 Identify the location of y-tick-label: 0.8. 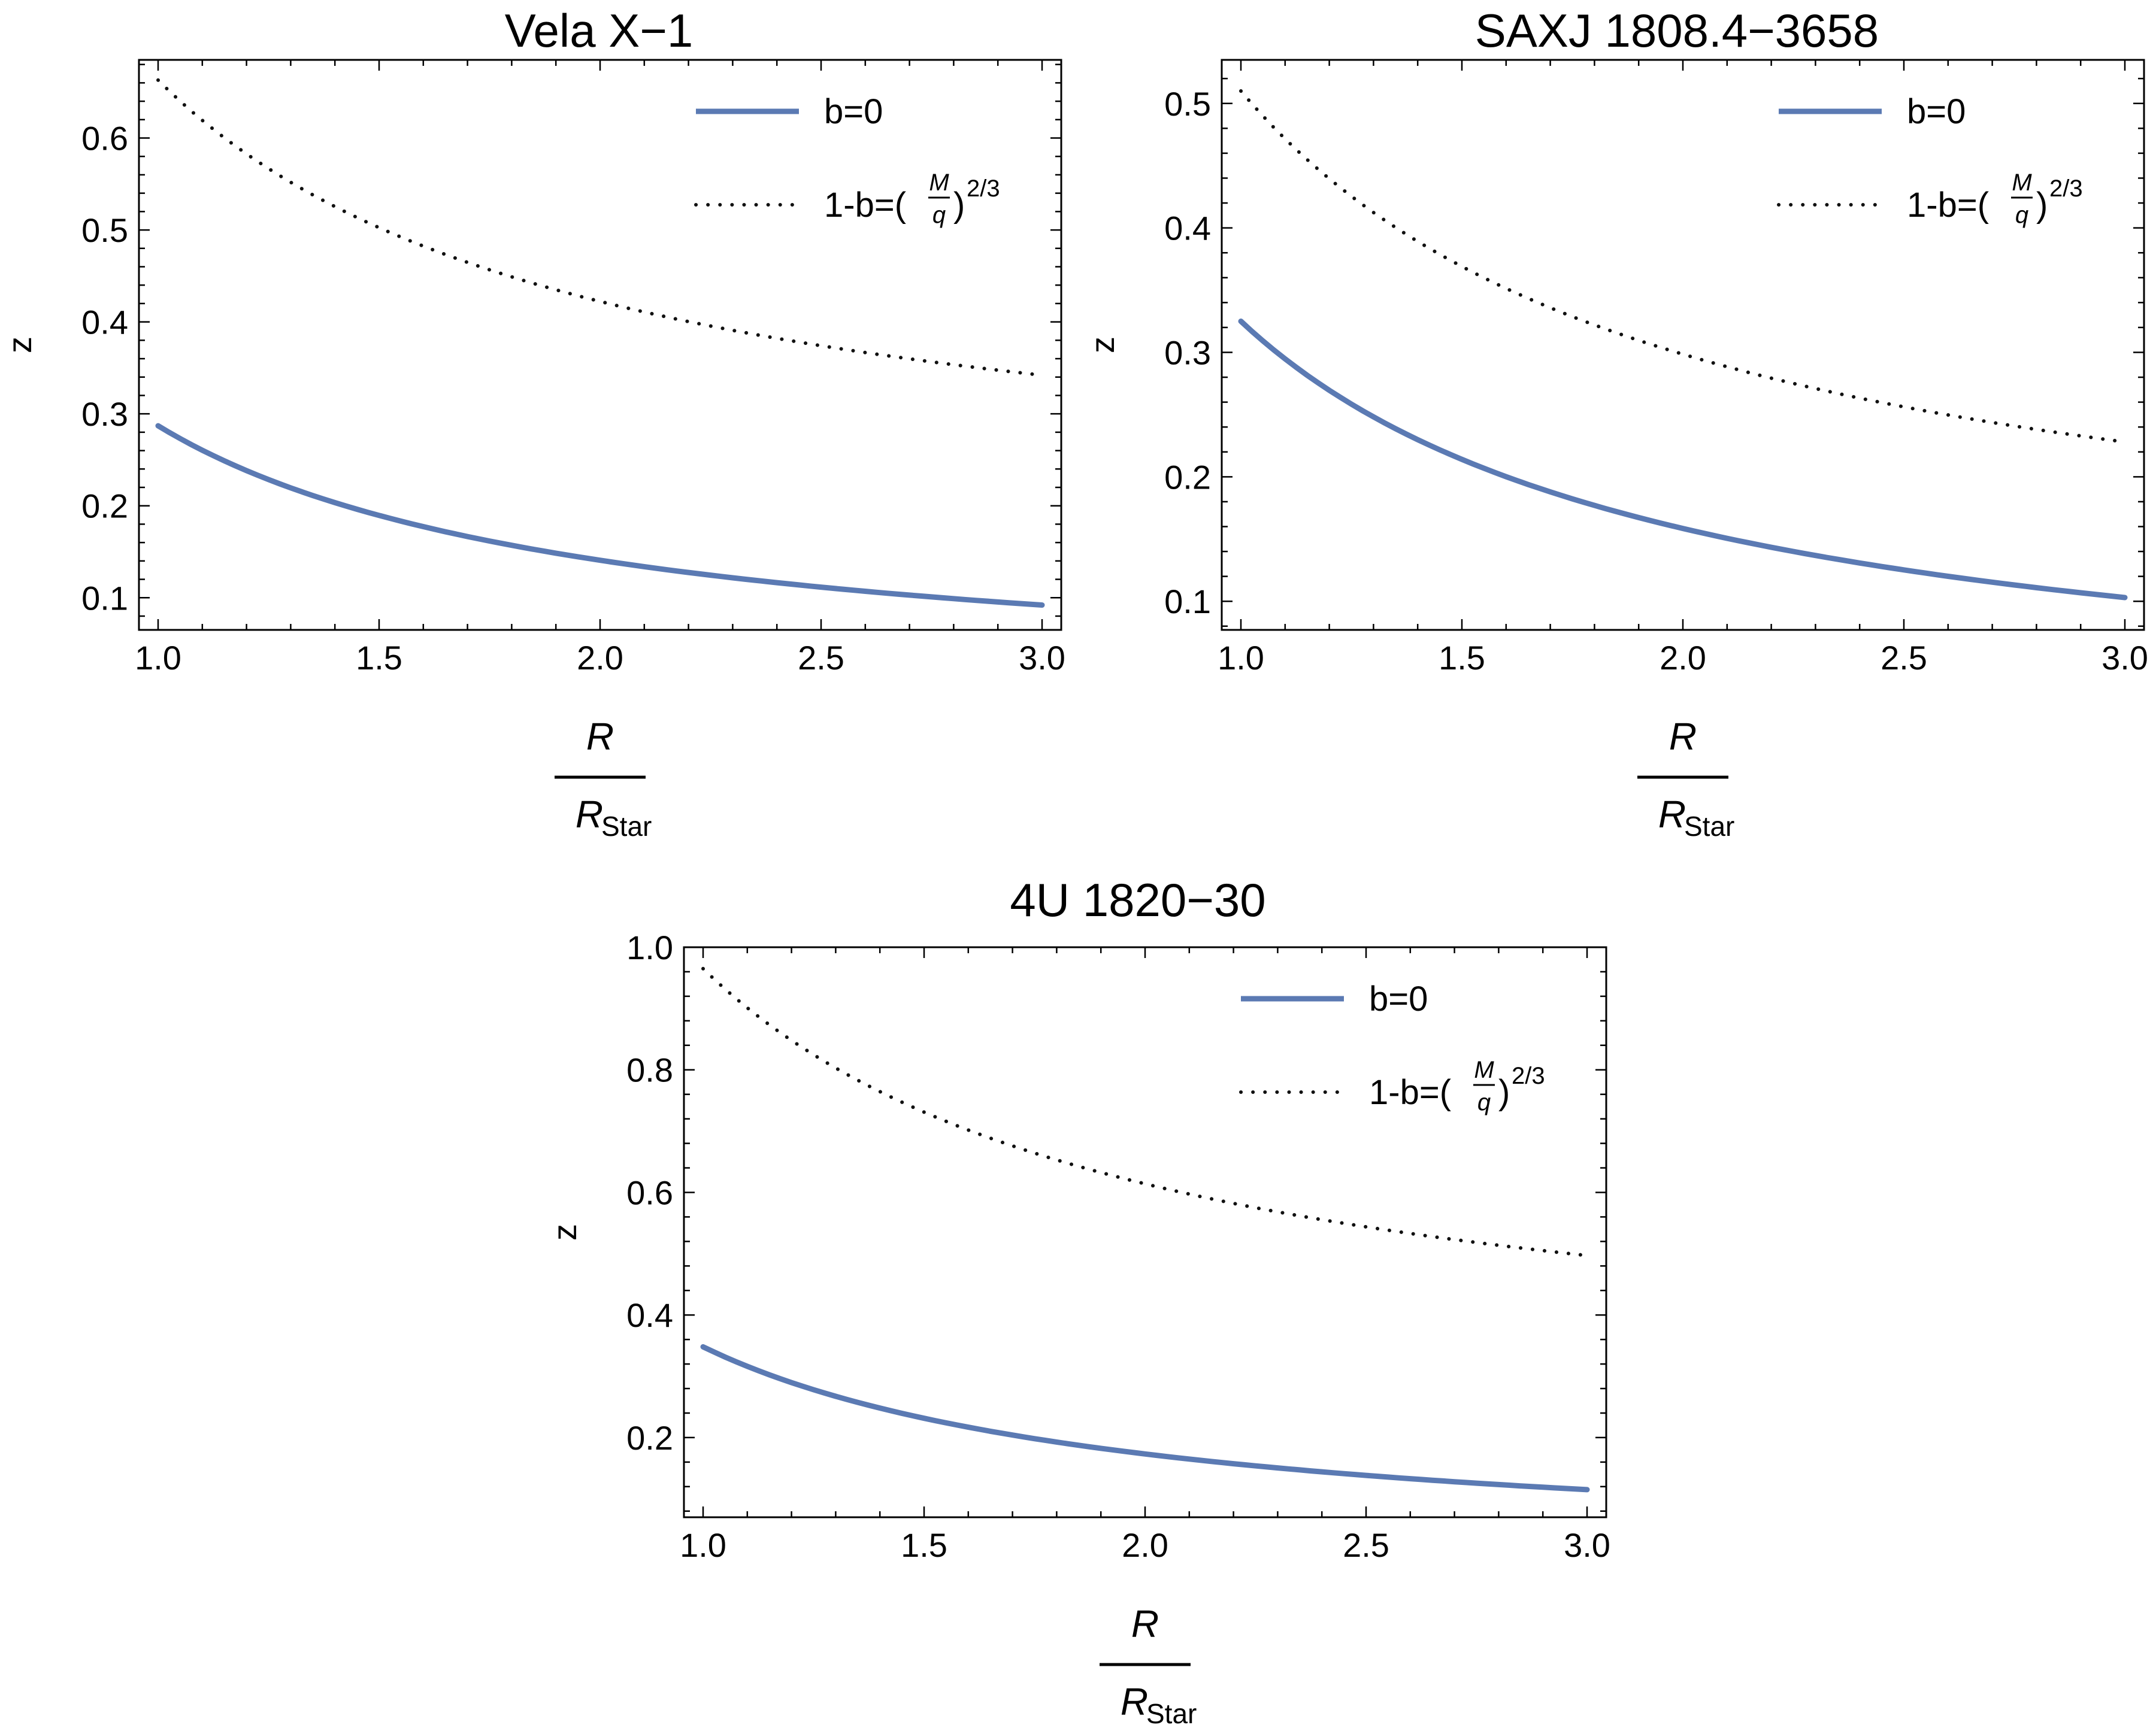
(649, 1070).